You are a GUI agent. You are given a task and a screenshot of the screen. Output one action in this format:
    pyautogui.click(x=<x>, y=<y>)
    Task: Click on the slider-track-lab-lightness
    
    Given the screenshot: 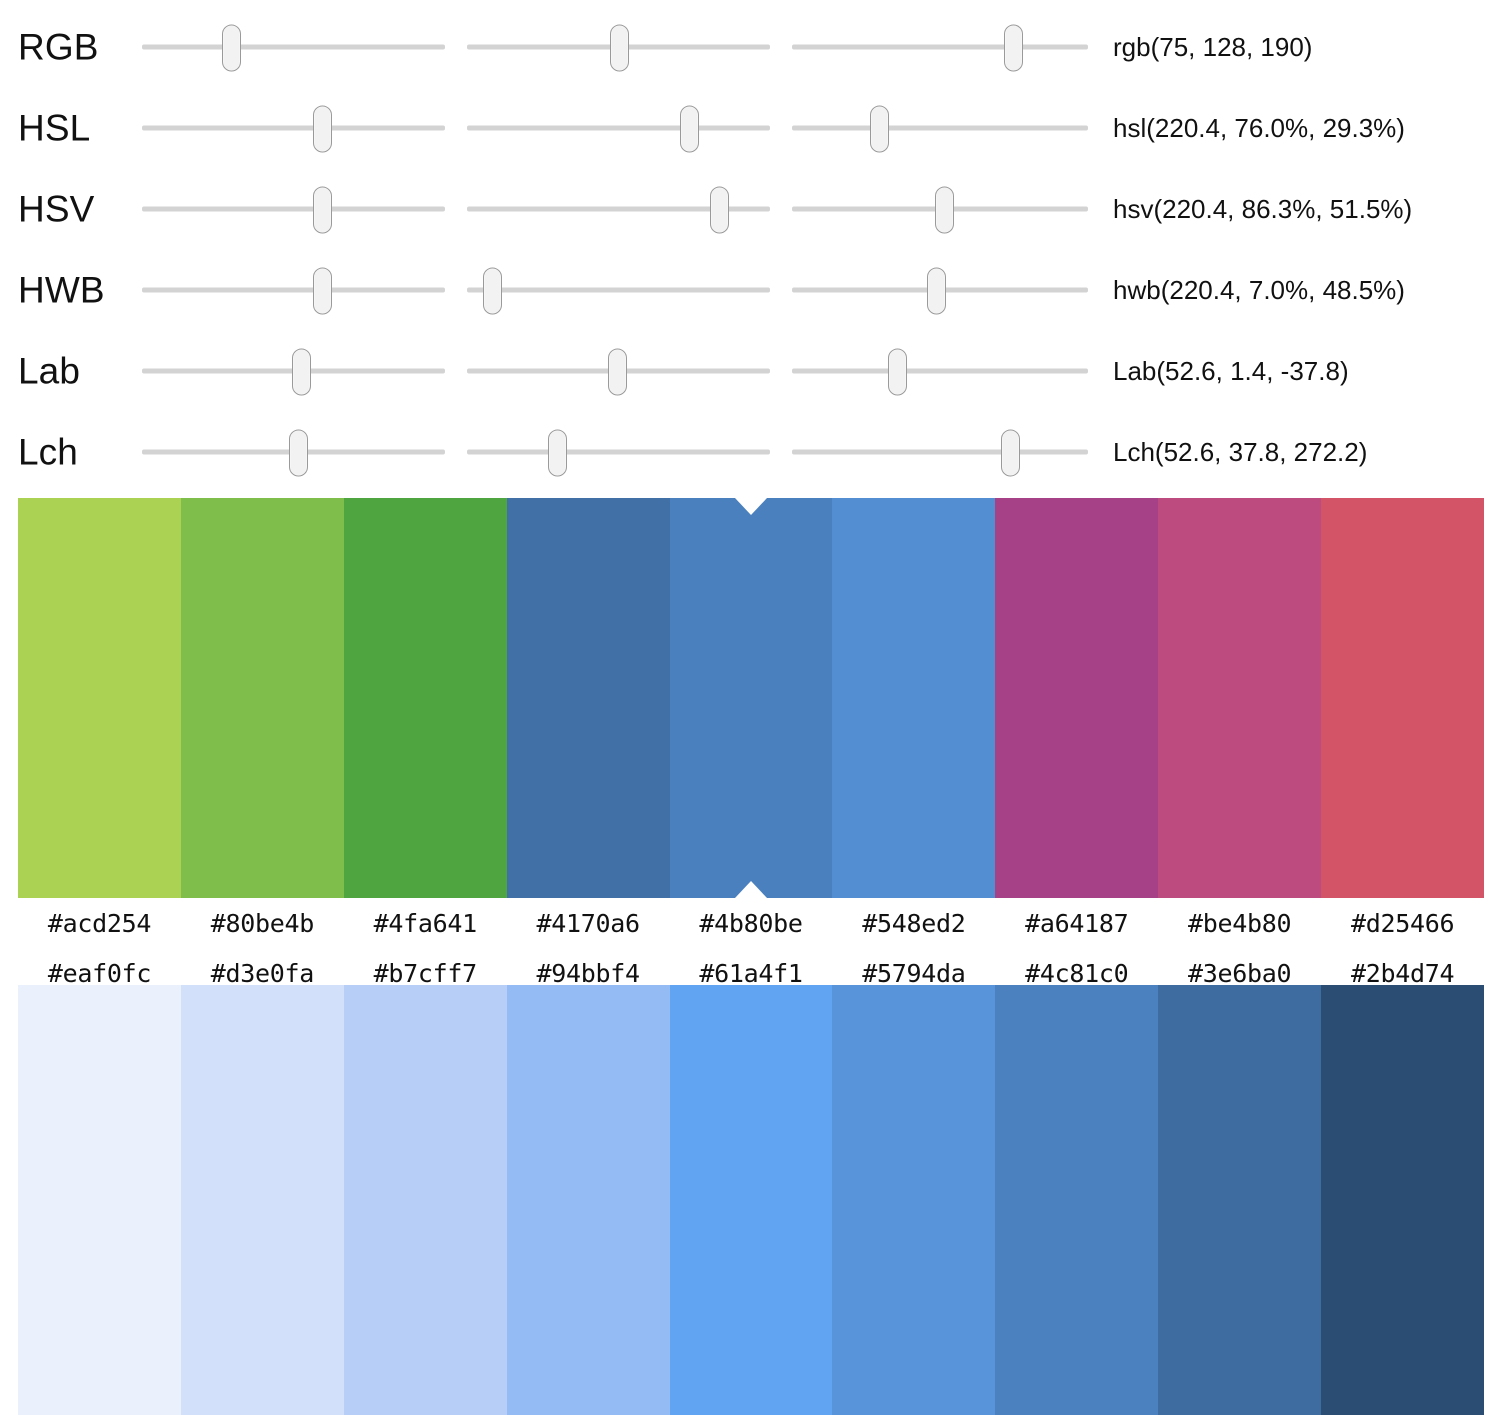 What is the action you would take?
    pyautogui.click(x=293, y=371)
    